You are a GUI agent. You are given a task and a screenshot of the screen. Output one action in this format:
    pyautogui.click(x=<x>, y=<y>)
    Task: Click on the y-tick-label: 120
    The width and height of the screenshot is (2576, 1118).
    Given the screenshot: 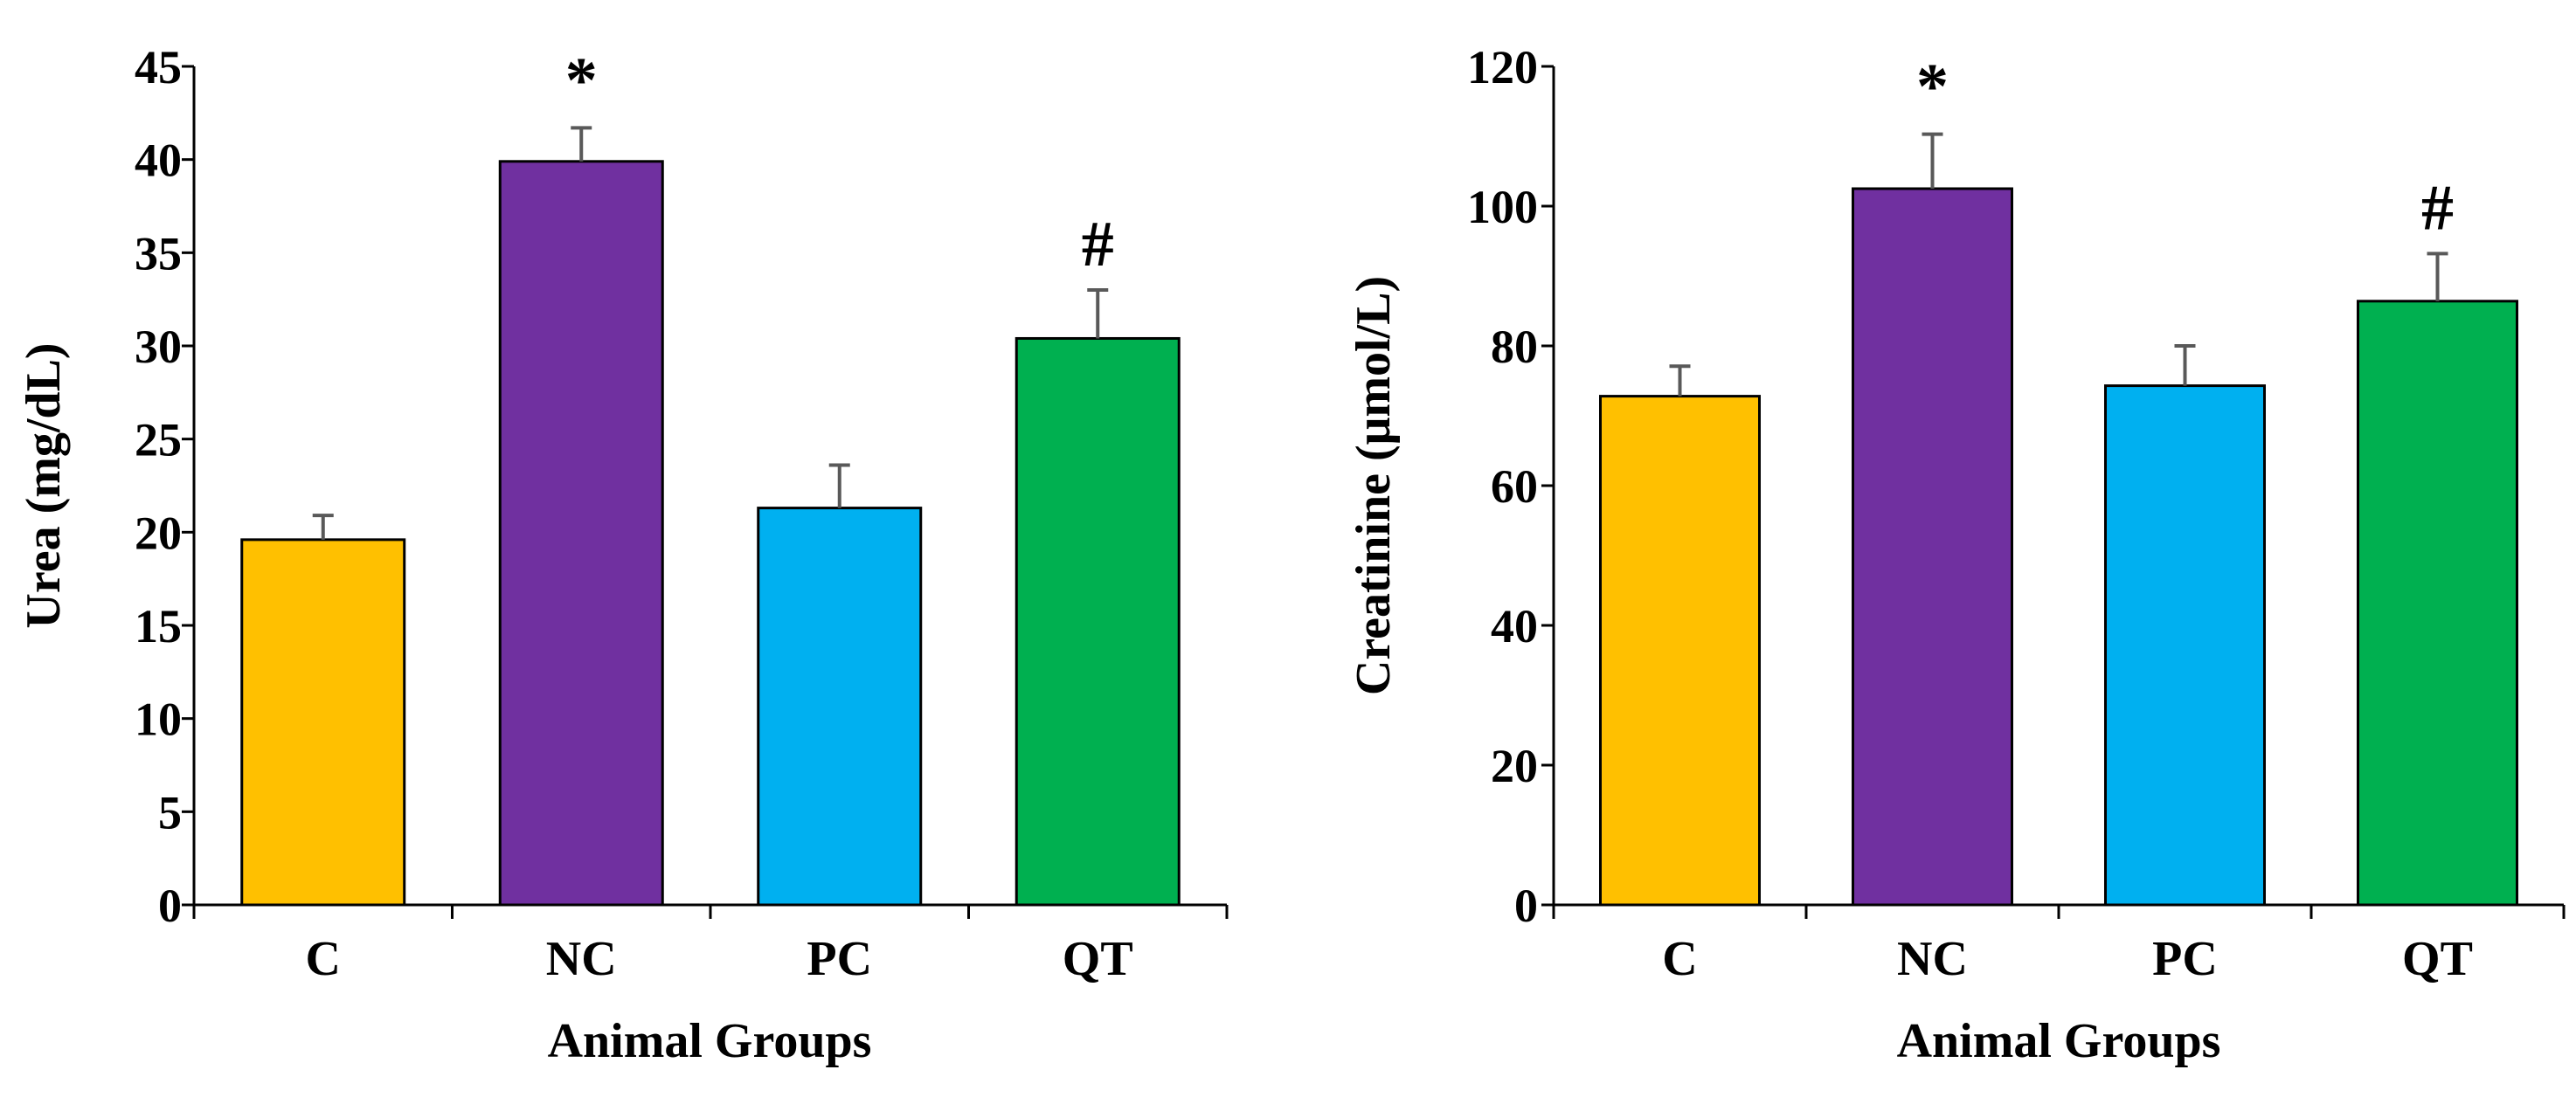 What is the action you would take?
    pyautogui.click(x=1502, y=67)
    